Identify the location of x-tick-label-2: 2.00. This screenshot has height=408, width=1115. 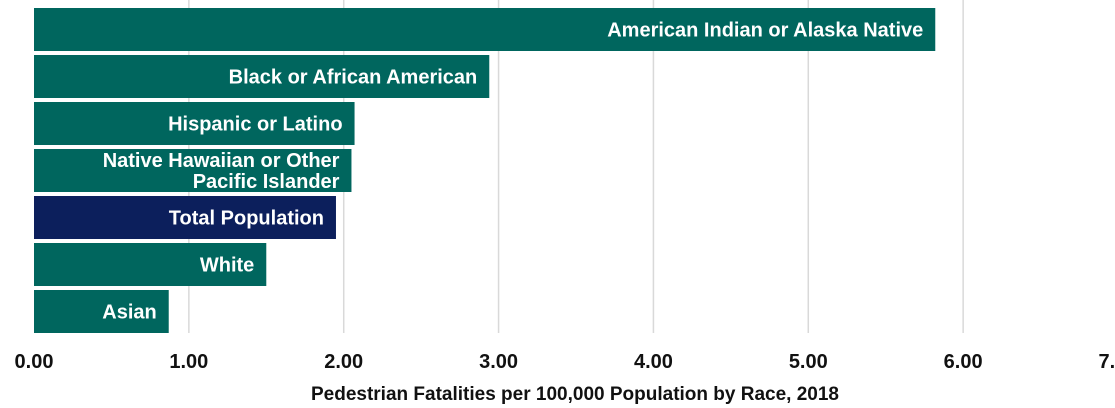
(343, 362).